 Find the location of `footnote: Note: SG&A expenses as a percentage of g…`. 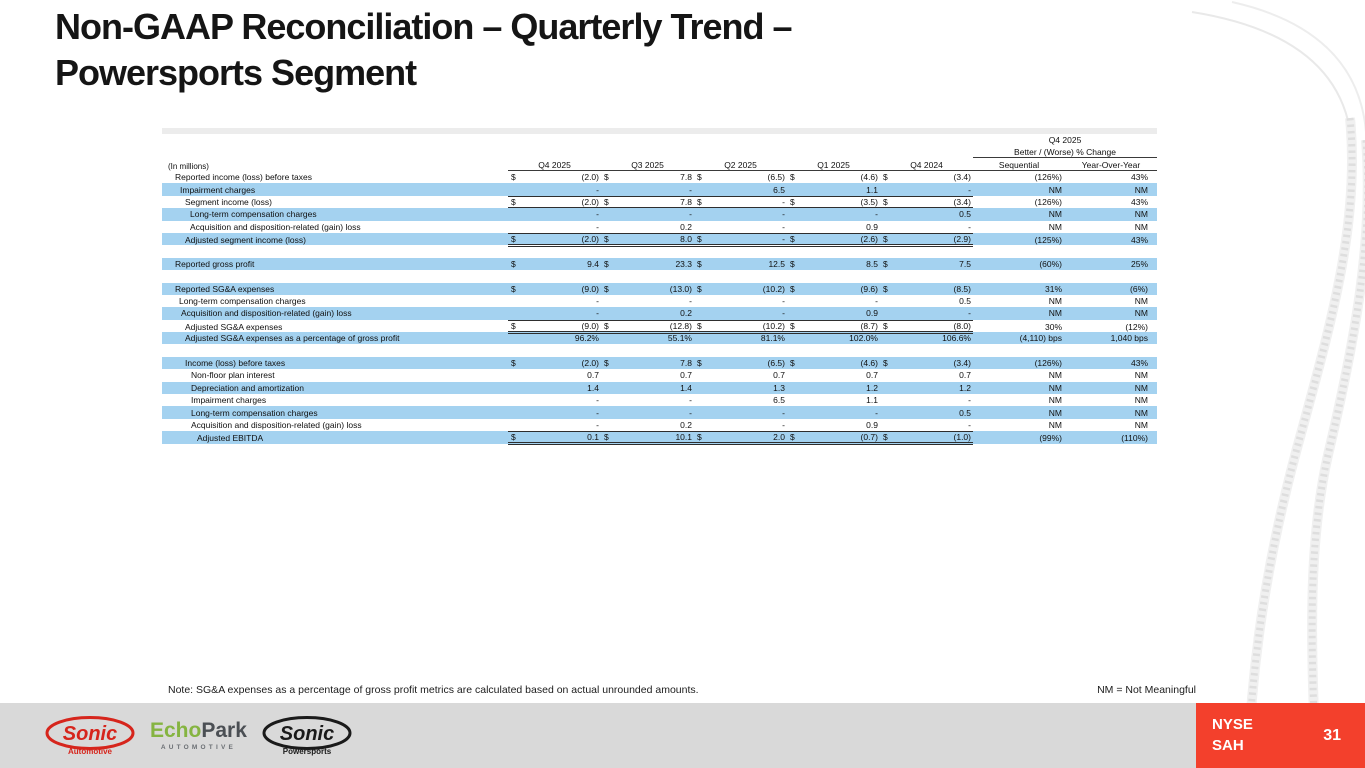

footnote: Note: SG&A expenses as a percentage of g… is located at coordinates (433, 690).